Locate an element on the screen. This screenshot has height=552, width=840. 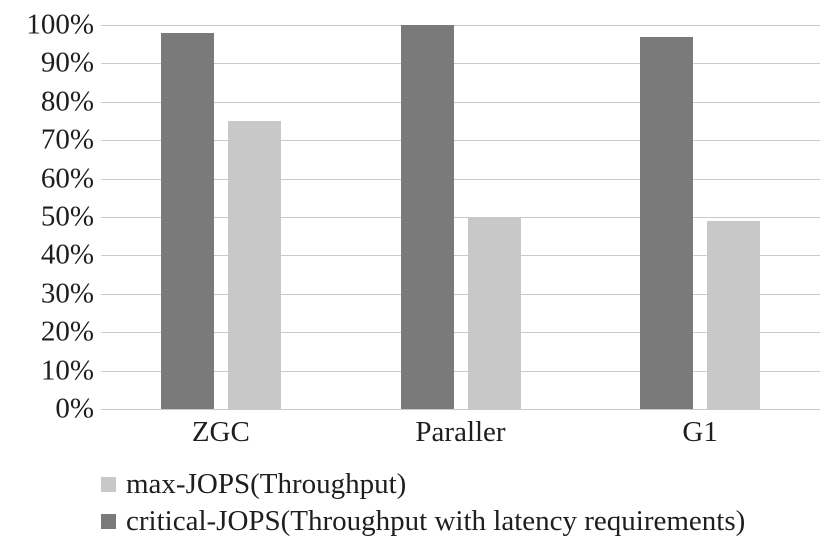
bar-max-jops-paraller is located at coordinates (494, 313).